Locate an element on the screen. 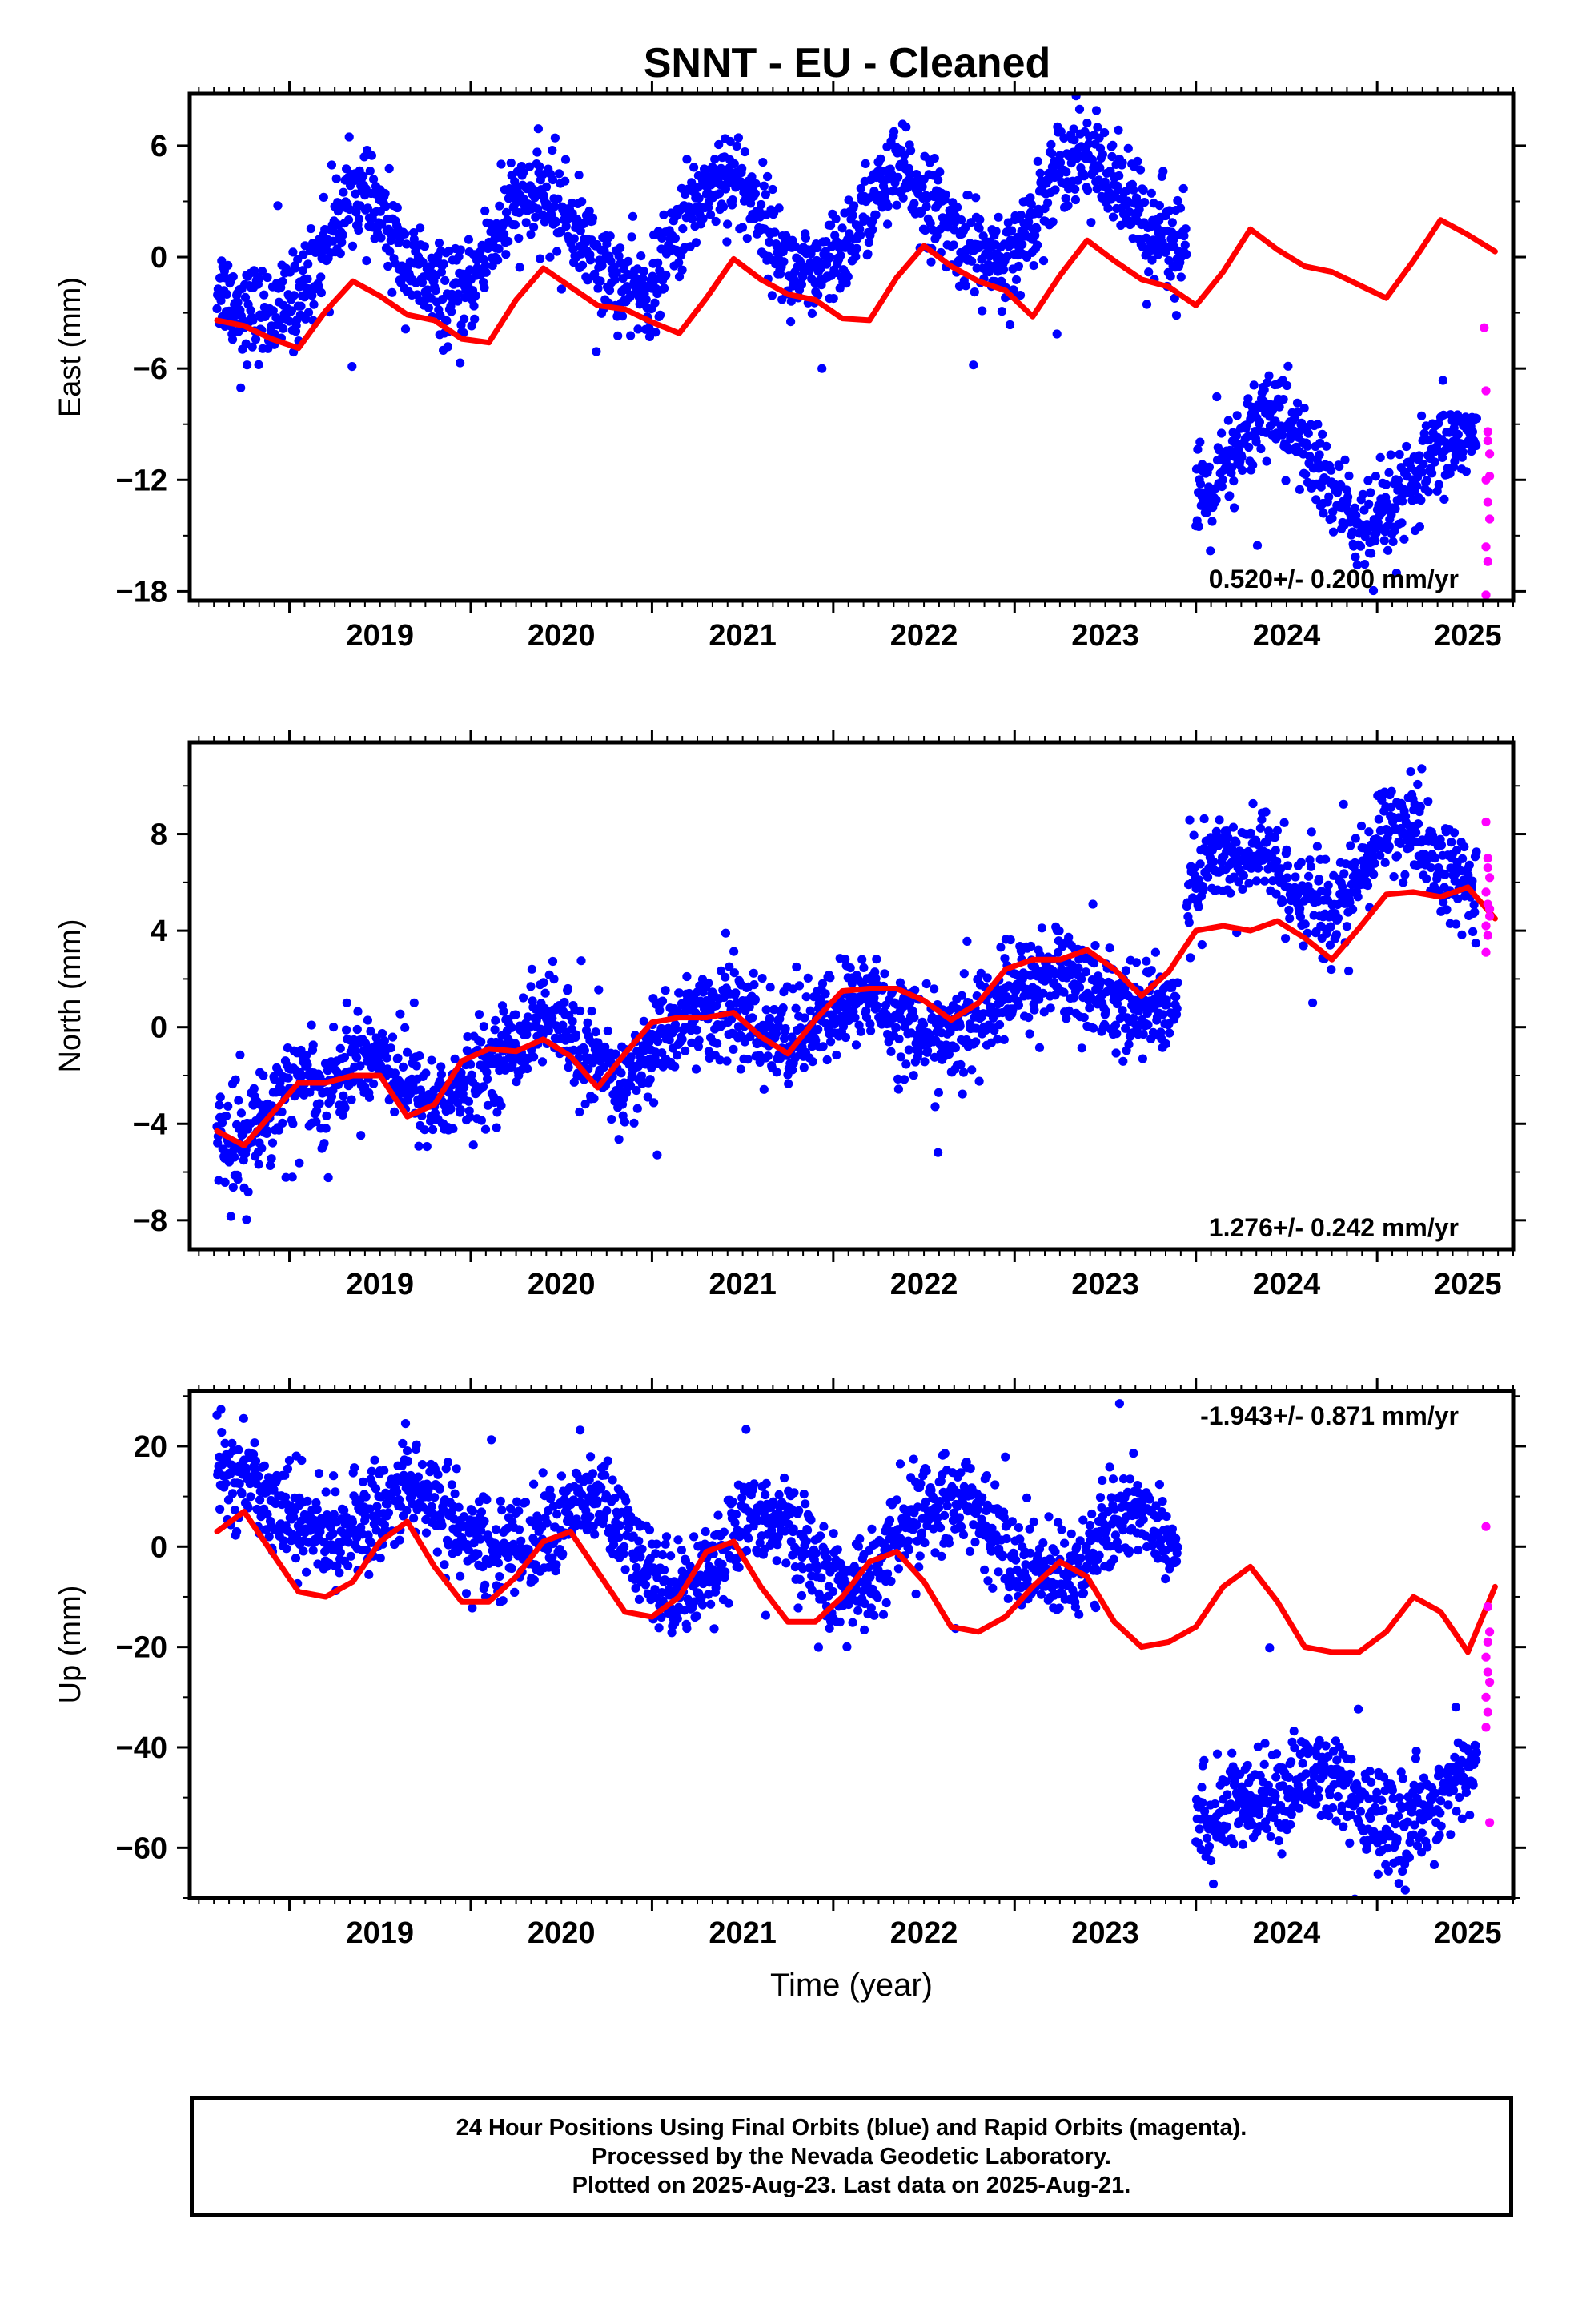 This screenshot has width=1582, height=2324. x-tick-label: 2022 is located at coordinates (924, 1284).